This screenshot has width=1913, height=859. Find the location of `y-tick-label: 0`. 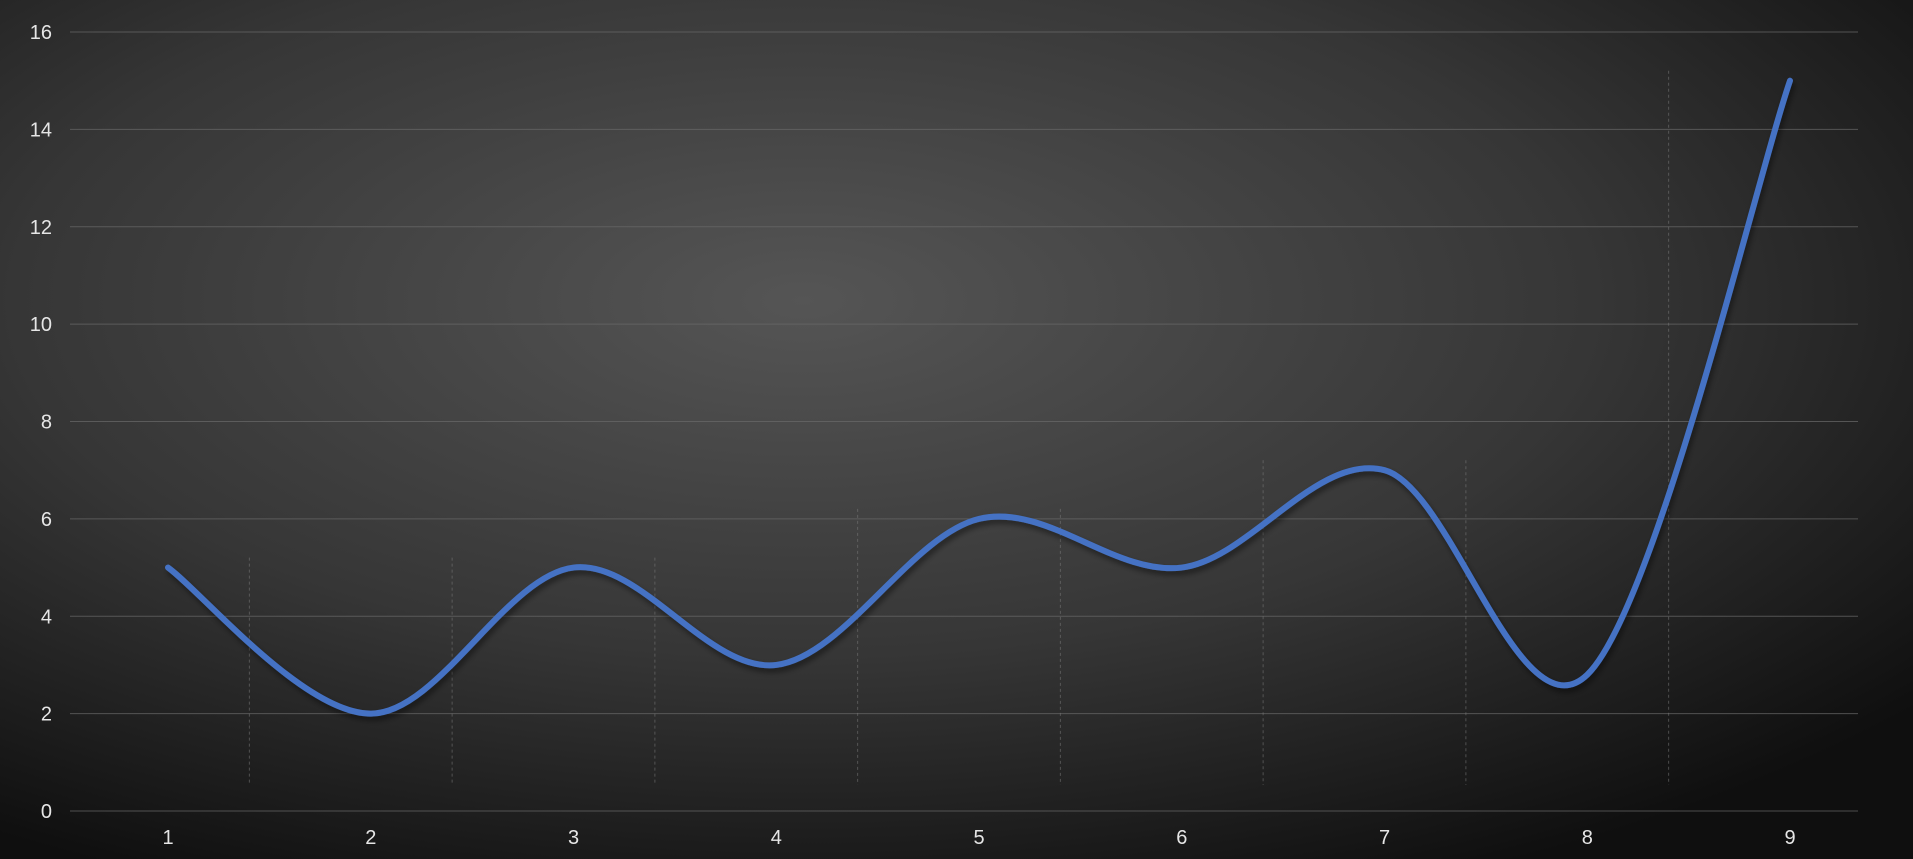

y-tick-label: 0 is located at coordinates (46, 812).